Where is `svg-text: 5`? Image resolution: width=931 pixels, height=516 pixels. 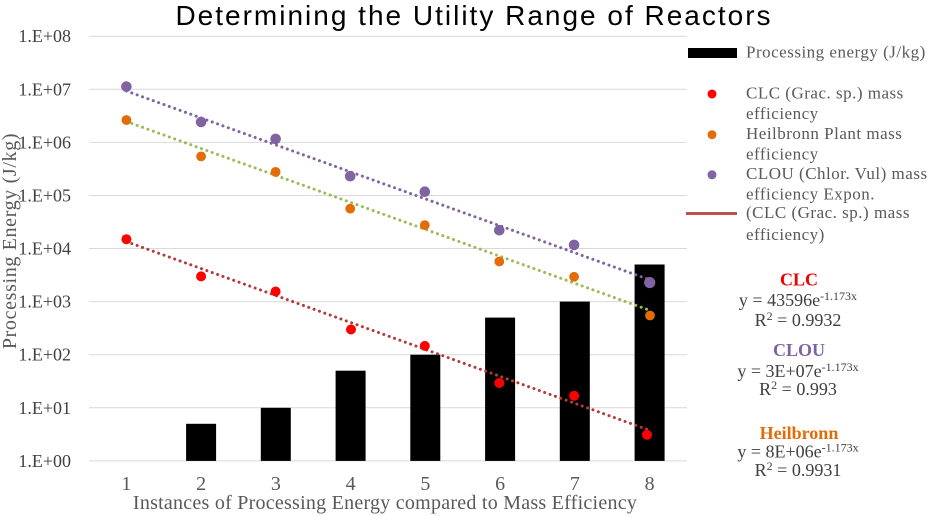
svg-text: 5 is located at coordinates (425, 484).